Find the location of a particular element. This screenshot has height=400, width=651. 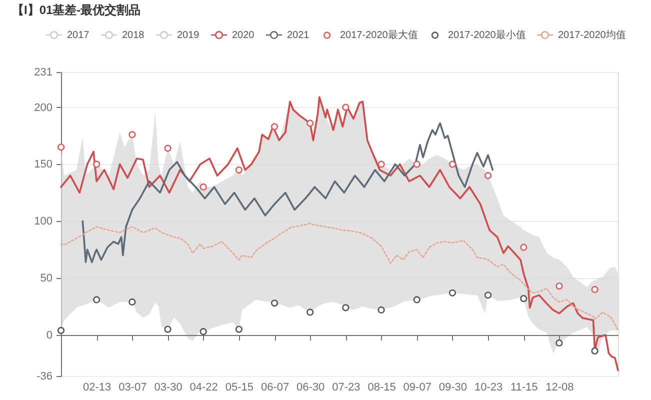

chart-title: 【I】01基差-最优交割品 is located at coordinates (76, 10).